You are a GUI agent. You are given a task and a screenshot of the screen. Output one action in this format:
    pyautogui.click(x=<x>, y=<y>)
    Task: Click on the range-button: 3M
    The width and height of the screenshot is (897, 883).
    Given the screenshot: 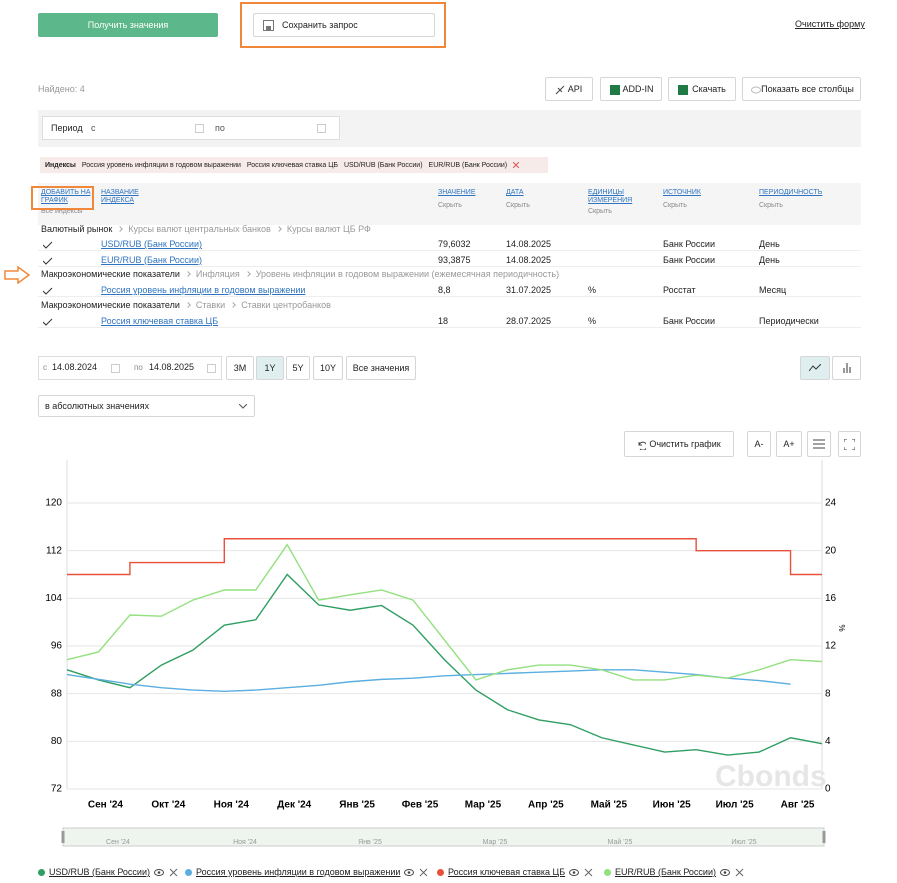 What is the action you would take?
    pyautogui.click(x=240, y=368)
    